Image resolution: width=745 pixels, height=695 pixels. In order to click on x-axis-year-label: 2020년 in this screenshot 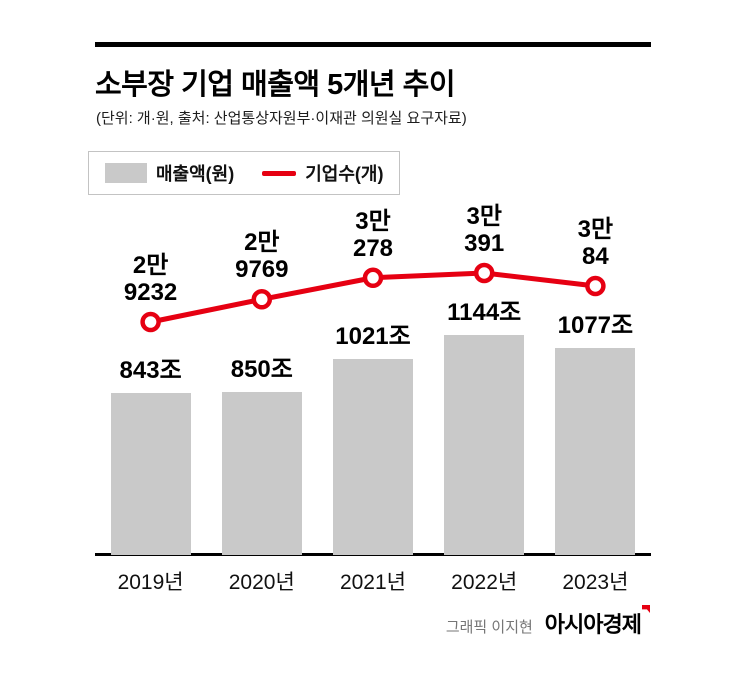, I will do `click(261, 582)`.